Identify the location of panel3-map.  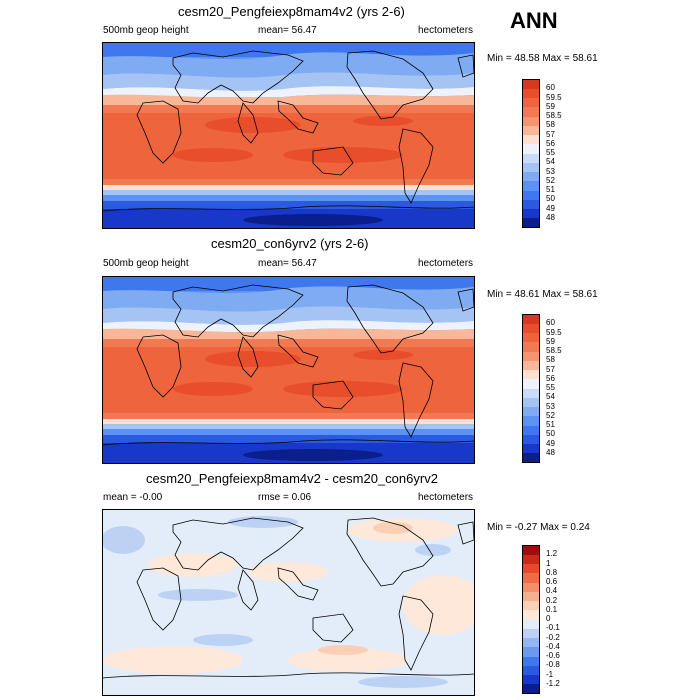
(288, 602).